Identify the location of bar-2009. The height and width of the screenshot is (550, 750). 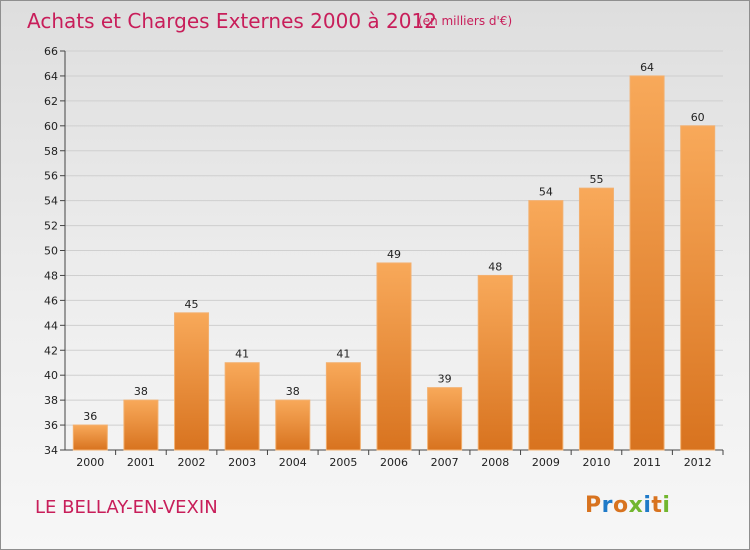
(546, 325).